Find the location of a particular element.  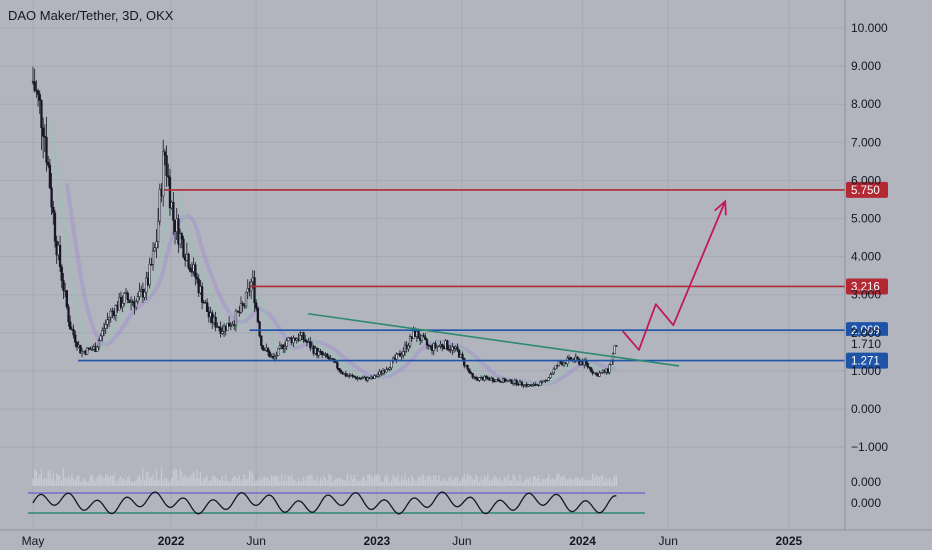

volume-bars is located at coordinates (324, 477).